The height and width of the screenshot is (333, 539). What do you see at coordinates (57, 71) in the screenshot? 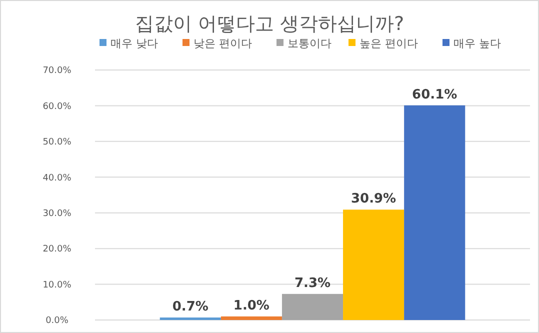
I see `y-tick-label: 70.0%` at bounding box center [57, 71].